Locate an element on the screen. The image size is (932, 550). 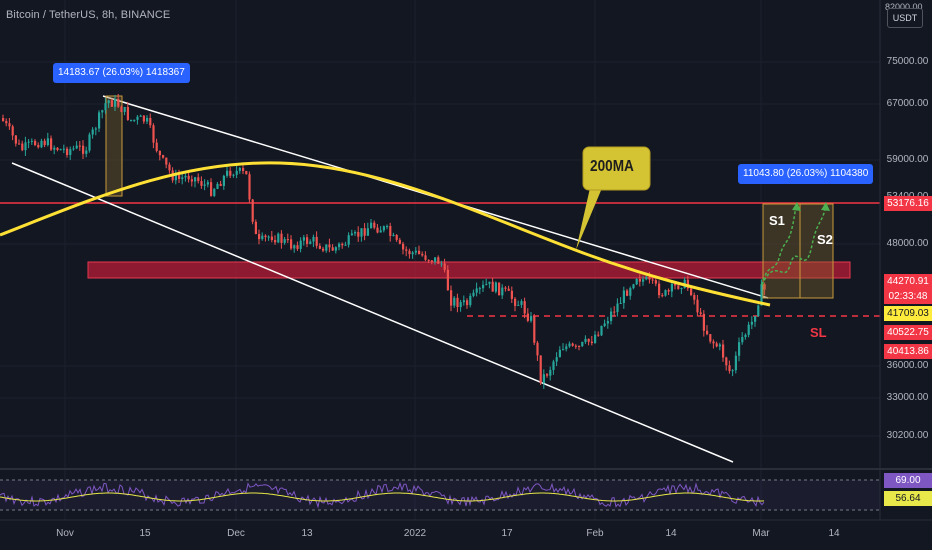
level-price-label-2: 40413.86 is located at coordinates (908, 351).